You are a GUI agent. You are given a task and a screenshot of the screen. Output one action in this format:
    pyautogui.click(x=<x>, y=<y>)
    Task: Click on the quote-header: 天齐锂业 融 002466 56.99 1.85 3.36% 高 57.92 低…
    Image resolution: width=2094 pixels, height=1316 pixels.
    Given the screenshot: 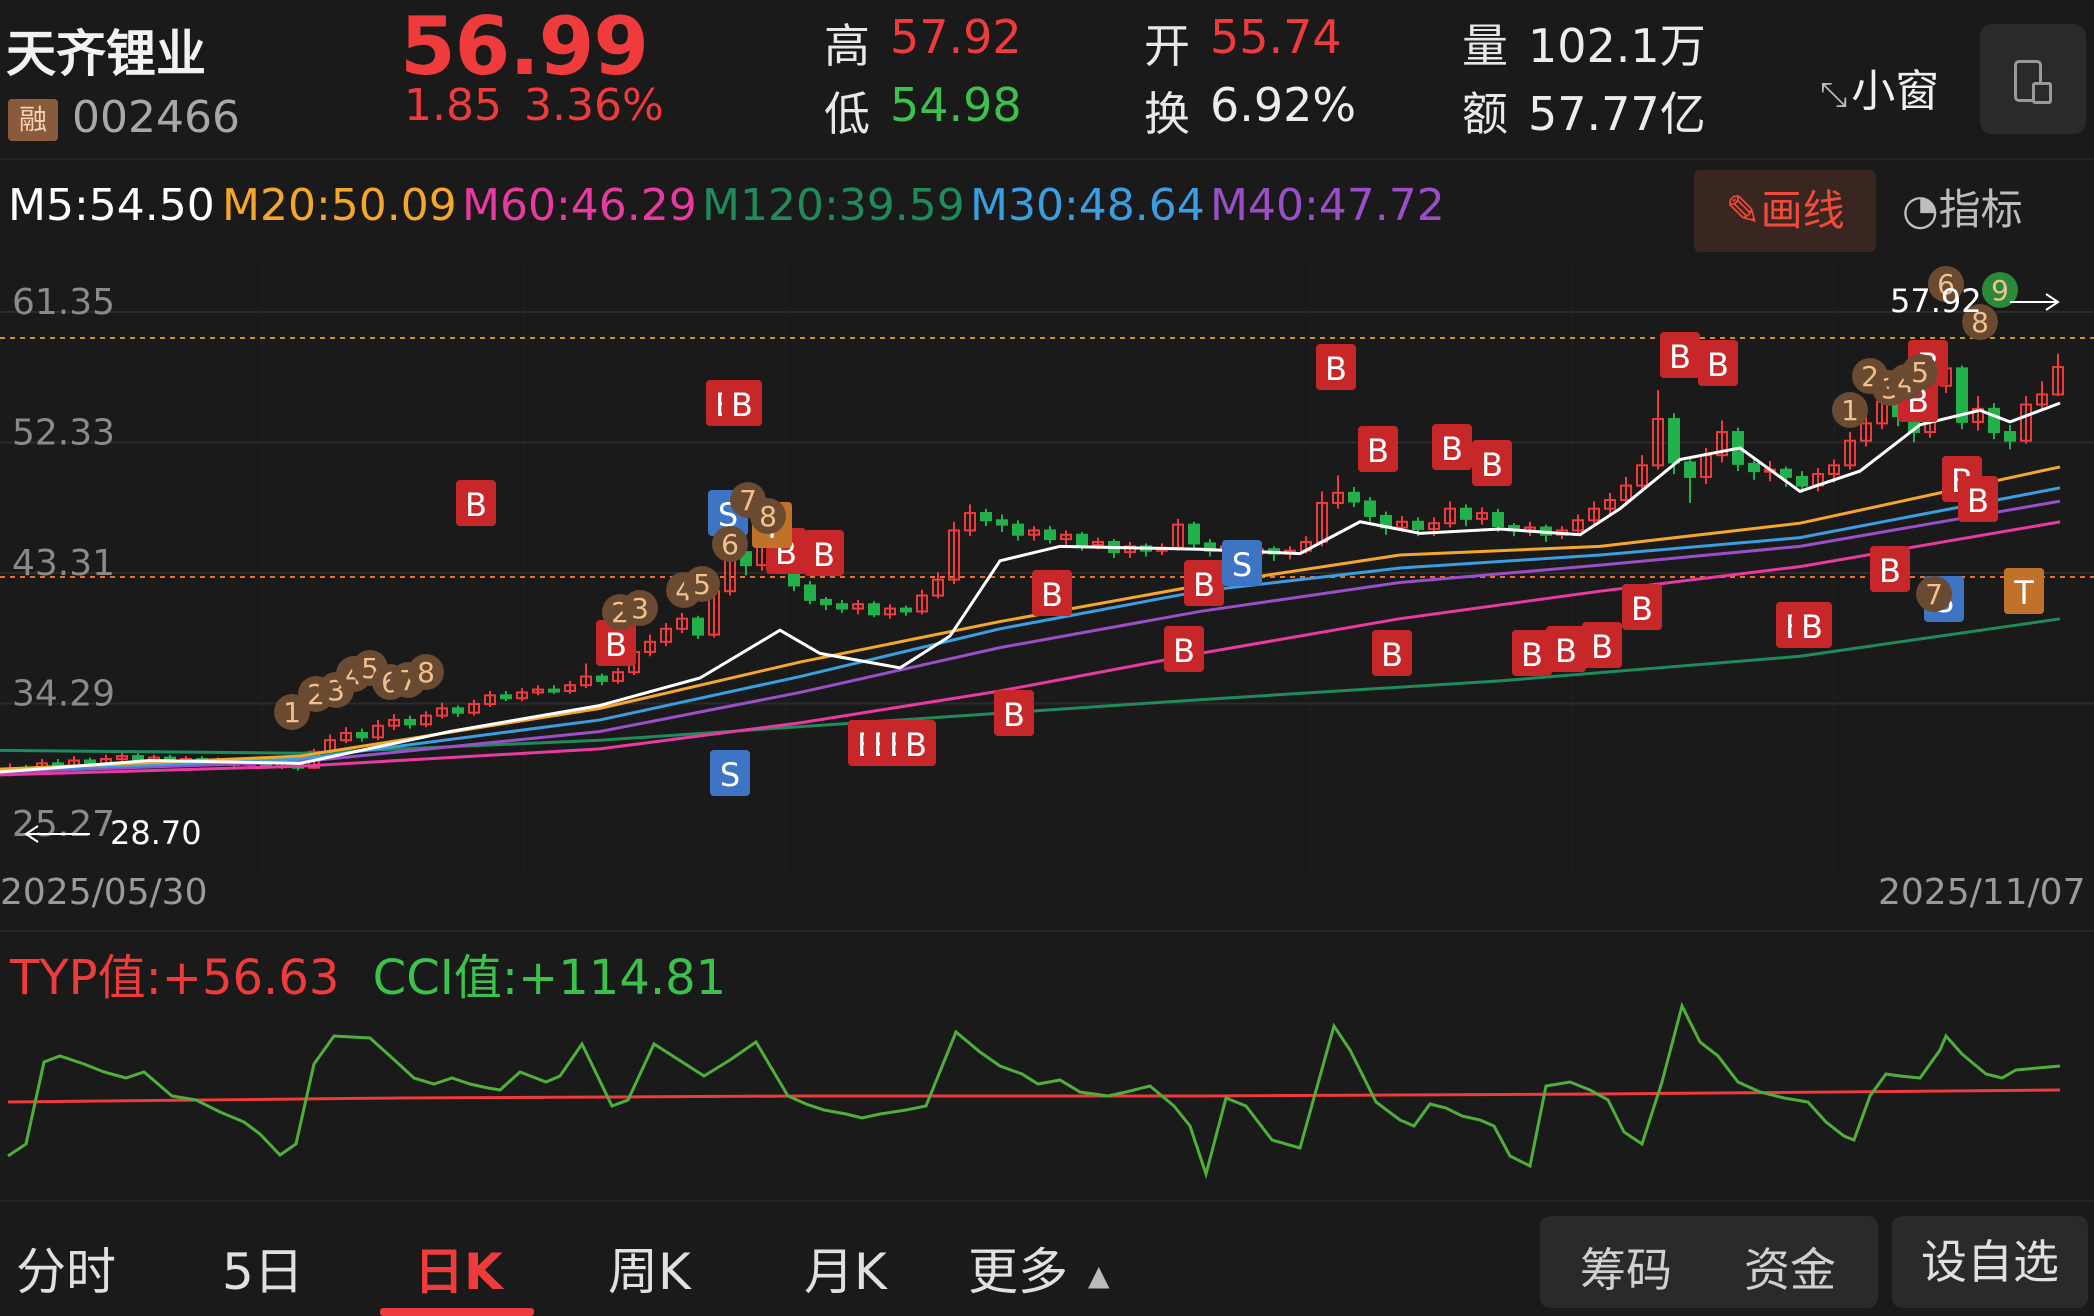 What is the action you would take?
    pyautogui.click(x=1047, y=79)
    